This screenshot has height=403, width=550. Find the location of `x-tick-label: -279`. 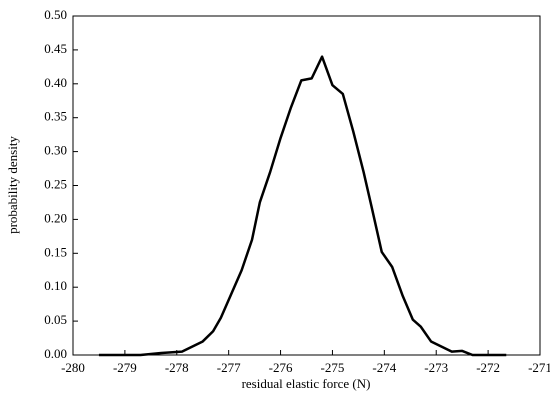

x-tick-label: -279 is located at coordinates (125, 367).